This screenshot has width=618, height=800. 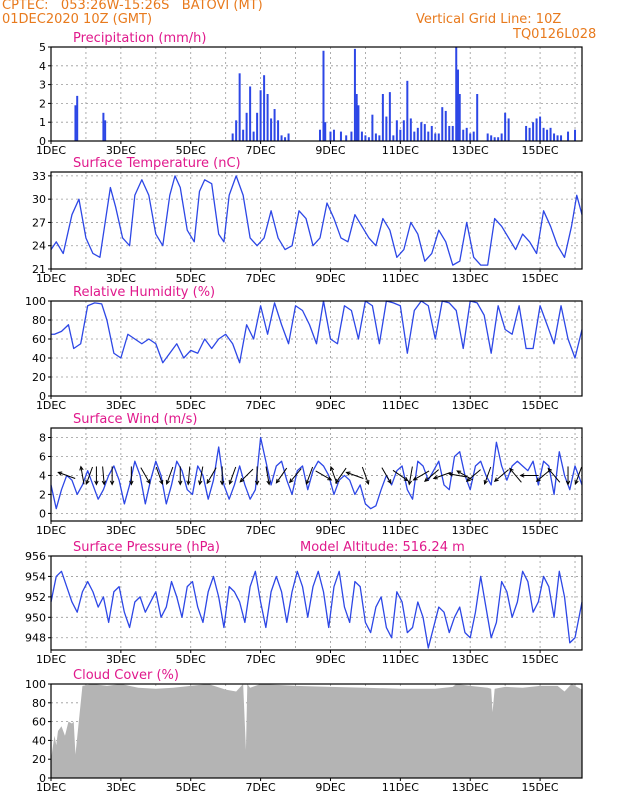 What do you see at coordinates (42, 122) in the screenshot?
I see `precipitation-ytick-label: 1` at bounding box center [42, 122].